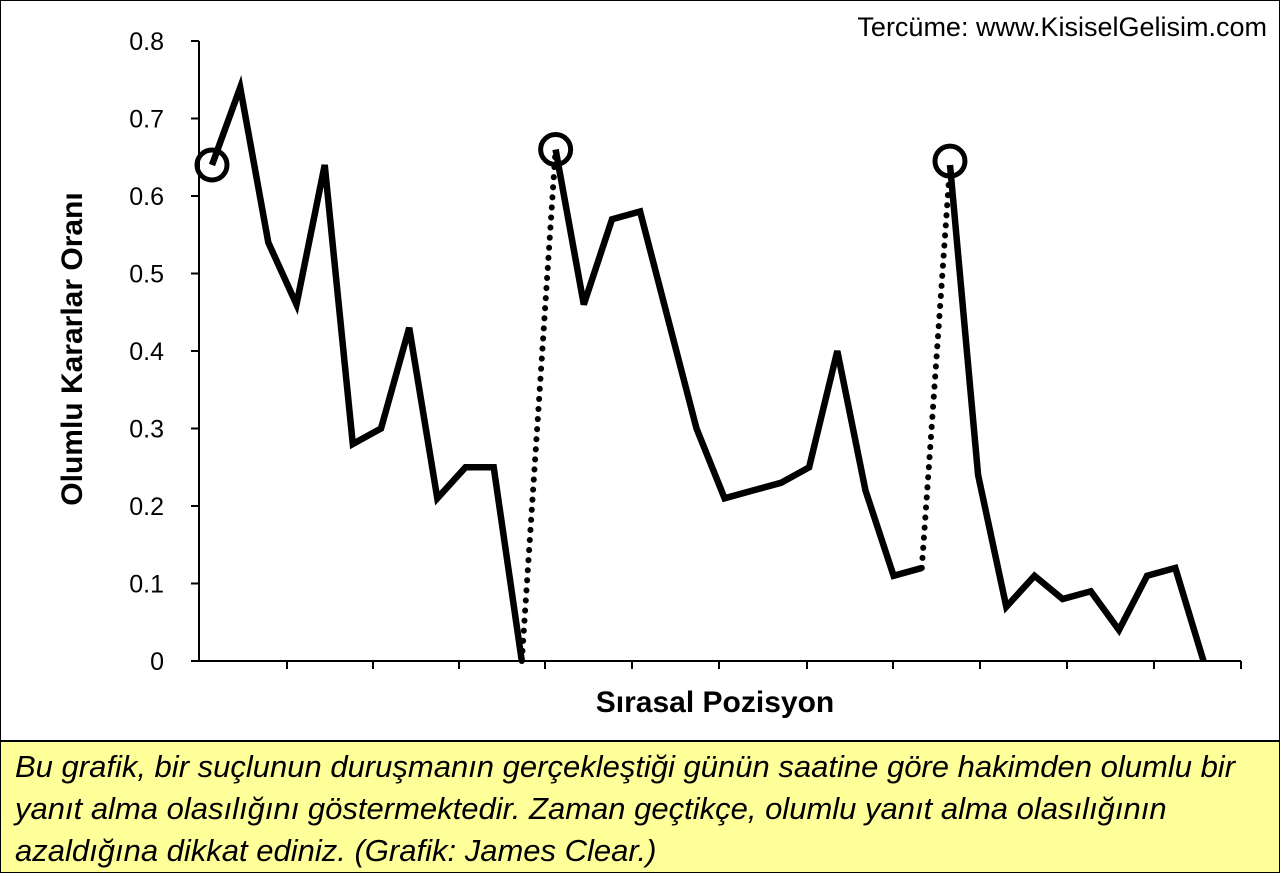 The height and width of the screenshot is (873, 1280). Describe the element at coordinates (146, 430) in the screenshot. I see `y-tick-label: 0.3` at that location.